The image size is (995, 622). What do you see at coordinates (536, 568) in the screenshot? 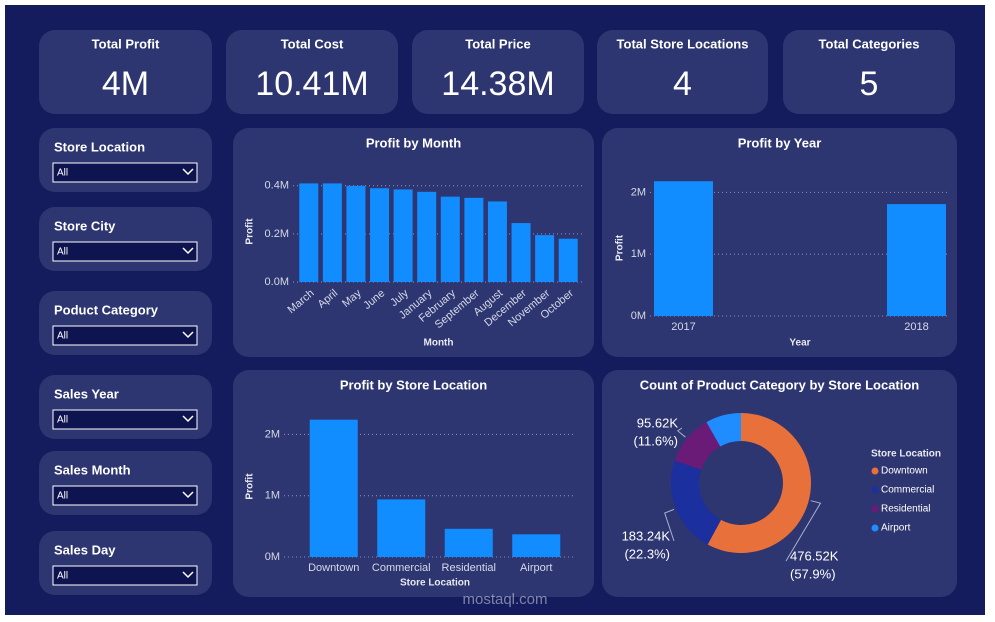
I see `x-tick-label: Airport` at bounding box center [536, 568].